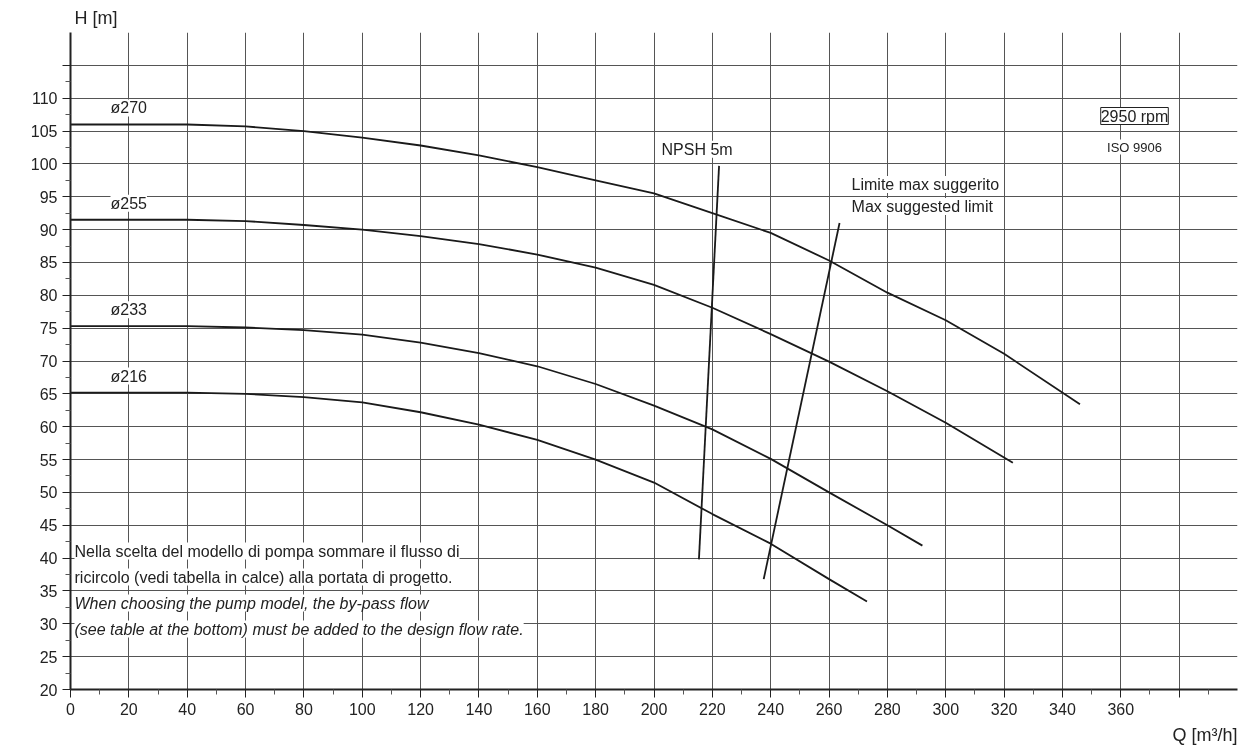 Image resolution: width=1241 pixels, height=749 pixels. Describe the element at coordinates (128, 709) in the screenshot. I see `x-tick-label: 20` at that location.